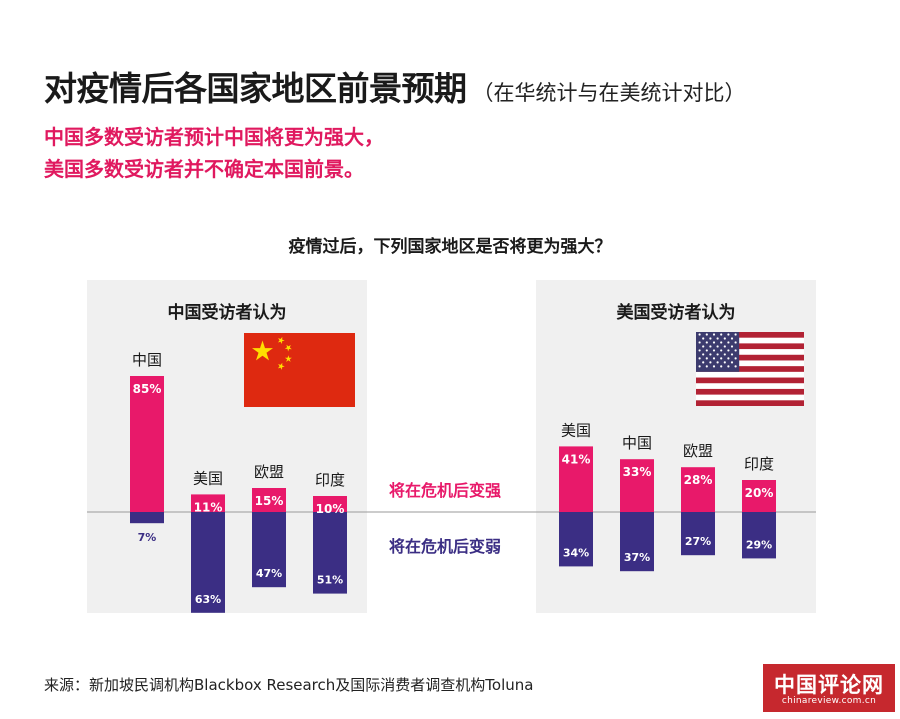 Image resolution: width=900 pixels, height=719 pixels. What do you see at coordinates (214, 137) in the screenshot?
I see `subtitle-line-1: 中国多数受访者预计中国将更为强大，` at bounding box center [214, 137].